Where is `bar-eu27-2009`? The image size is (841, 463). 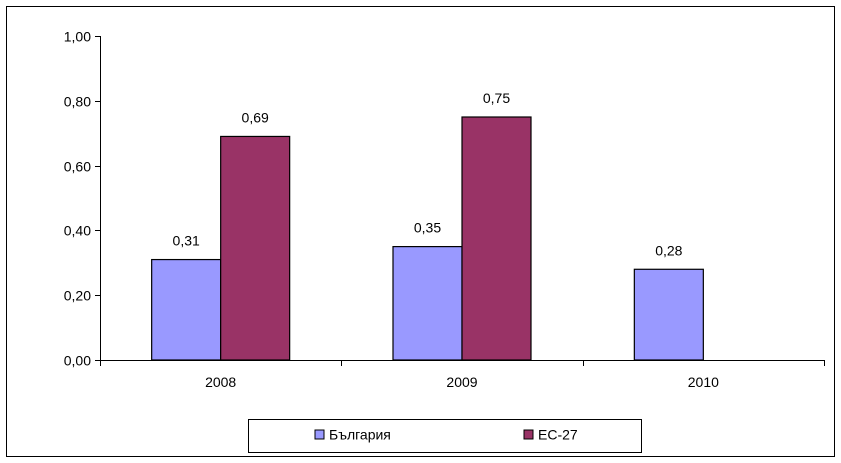 bar-eu27-2009 is located at coordinates (496, 238).